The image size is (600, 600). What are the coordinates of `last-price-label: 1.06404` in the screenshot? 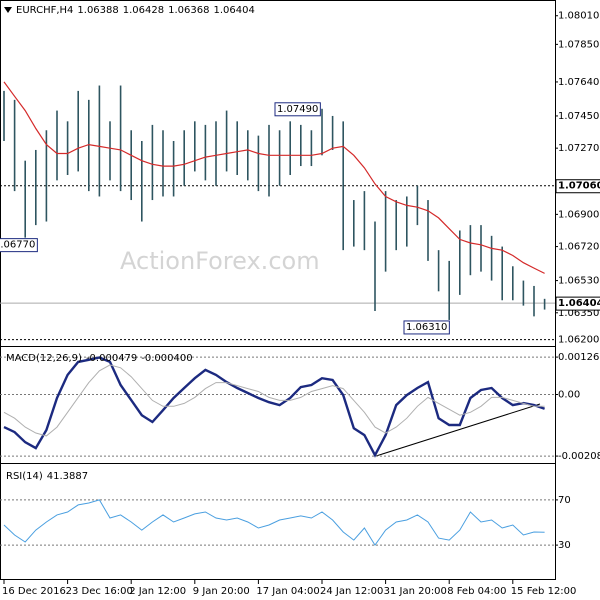 It's located at (579, 303).